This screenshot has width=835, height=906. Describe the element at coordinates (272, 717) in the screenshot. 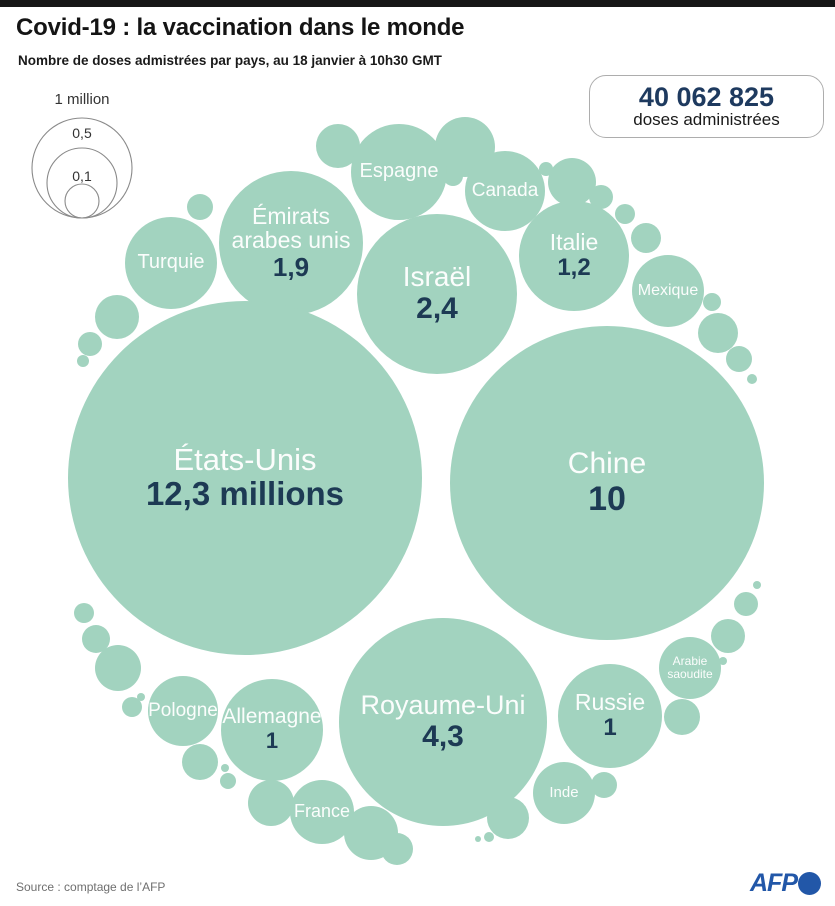

I see `bubble-country-label: Allemagne` at that location.